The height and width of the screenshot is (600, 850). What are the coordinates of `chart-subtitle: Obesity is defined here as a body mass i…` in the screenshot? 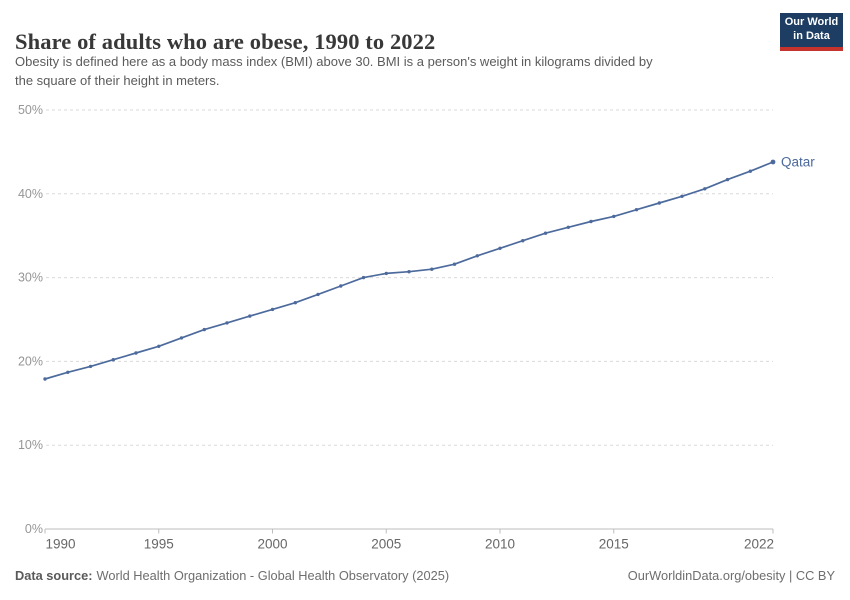 It's located at (334, 71).